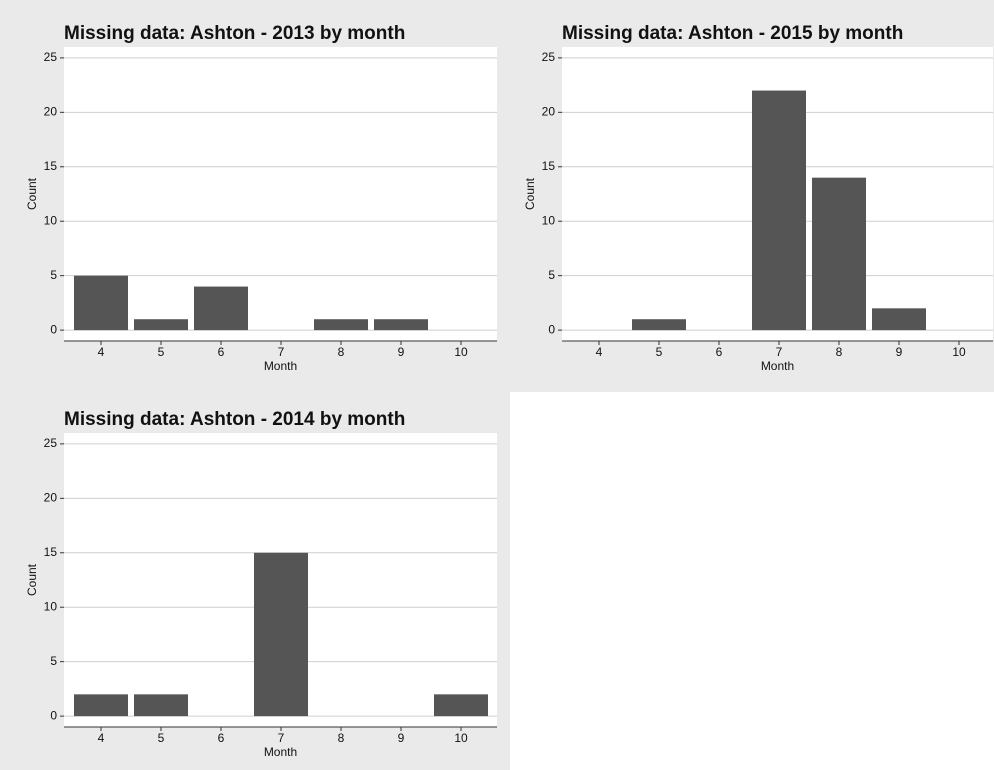 The image size is (994, 770). What do you see at coordinates (732, 33) in the screenshot?
I see `chart-title: Missing data: Ashton - 2015 by month` at bounding box center [732, 33].